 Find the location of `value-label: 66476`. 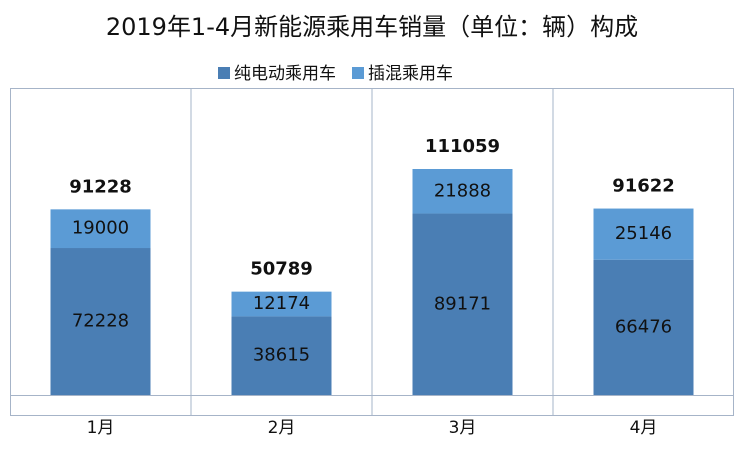

value-label: 66476 is located at coordinates (643, 326).